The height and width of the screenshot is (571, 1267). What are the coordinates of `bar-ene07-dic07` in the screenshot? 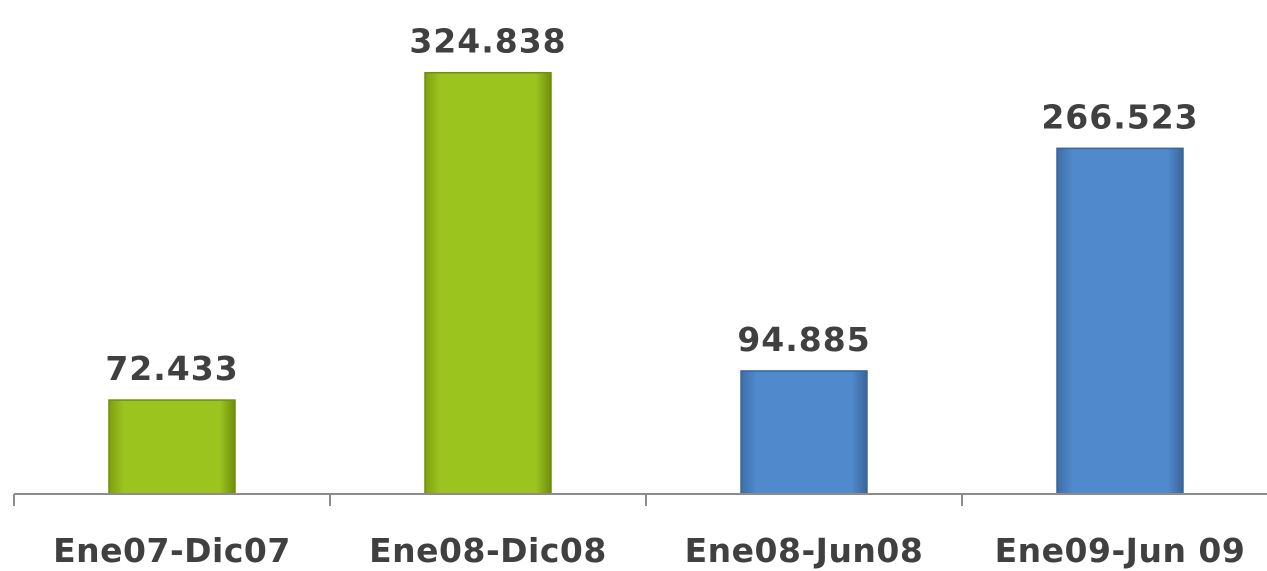 It's located at (172, 447).